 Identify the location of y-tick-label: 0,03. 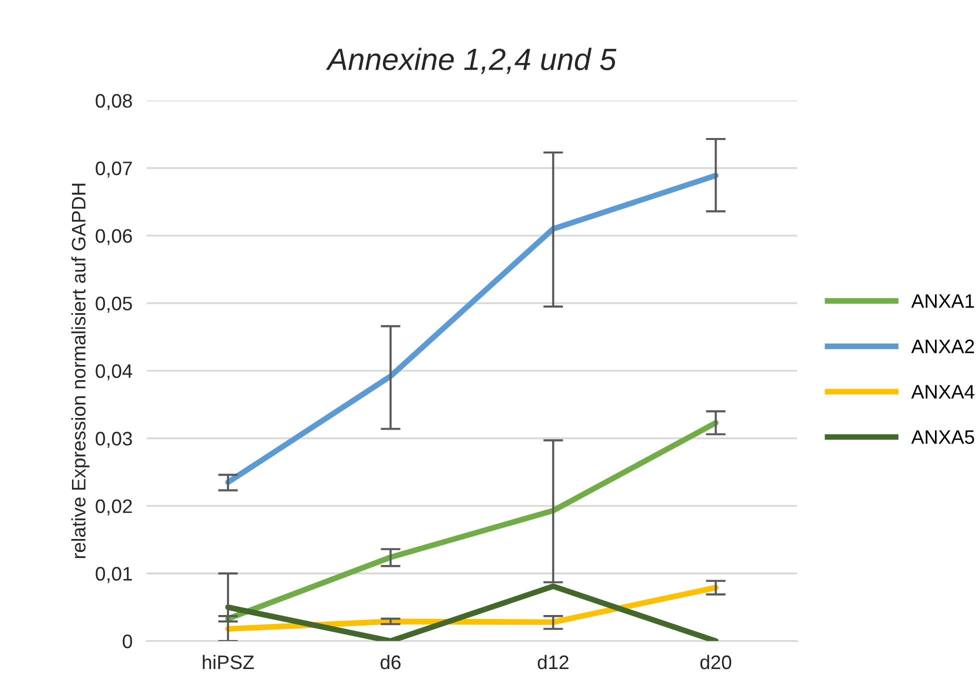
(114, 440).